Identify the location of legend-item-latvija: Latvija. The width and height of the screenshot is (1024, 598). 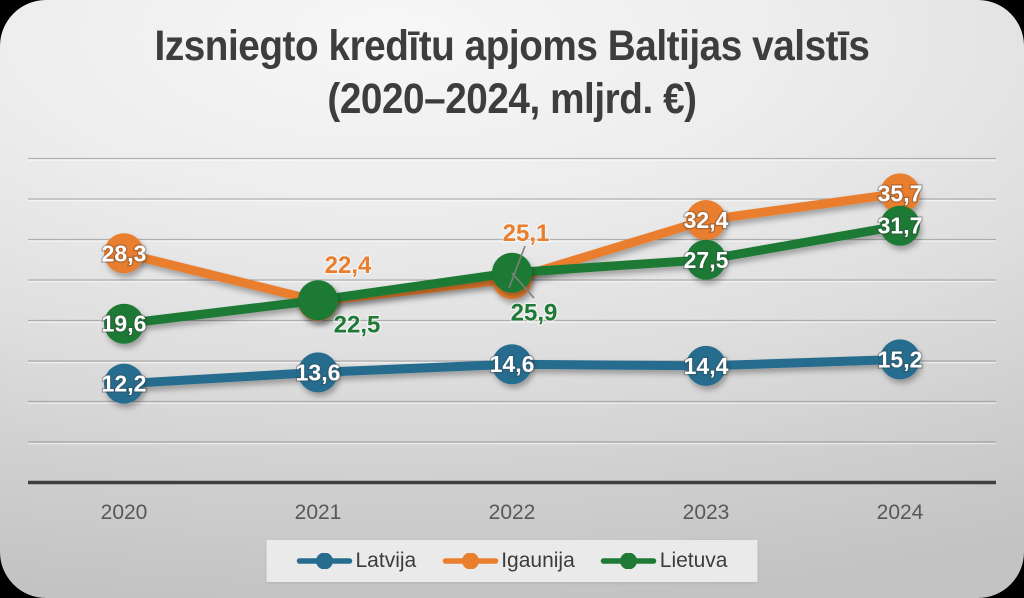
(356, 561).